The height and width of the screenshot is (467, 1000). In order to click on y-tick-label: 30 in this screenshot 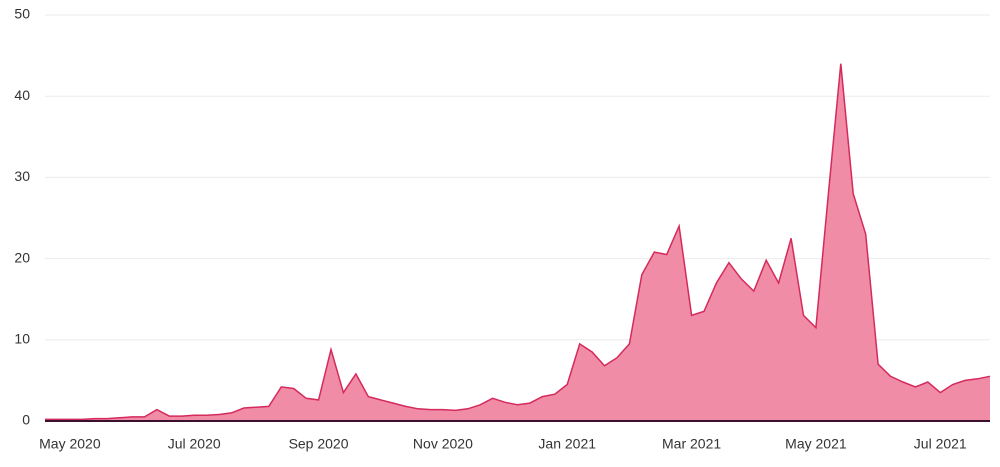, I will do `click(22, 176)`.